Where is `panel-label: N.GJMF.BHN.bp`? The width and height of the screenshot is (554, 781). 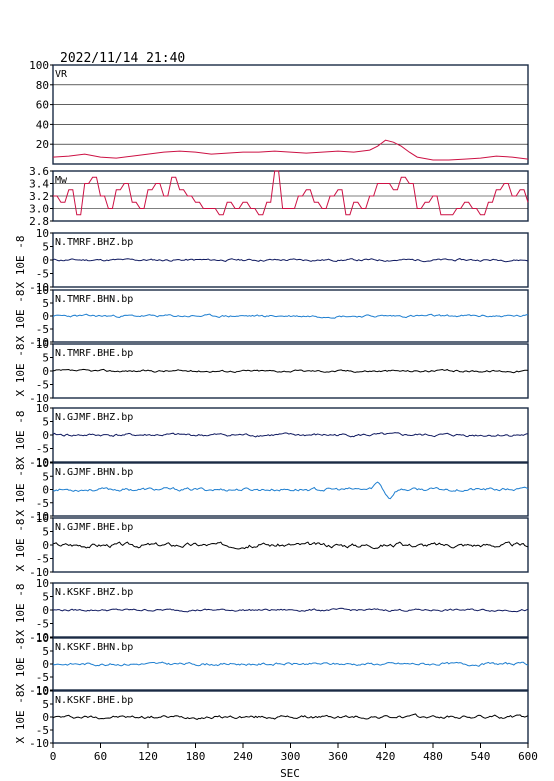
panel-label: N.GJMF.BHN.bp is located at coordinates (94, 472).